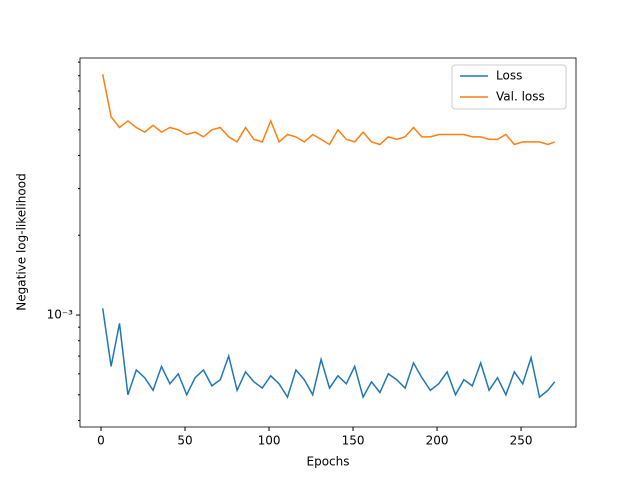 This screenshot has width=640, height=484. I want to click on legend-label: Val. loss, so click(520, 97).